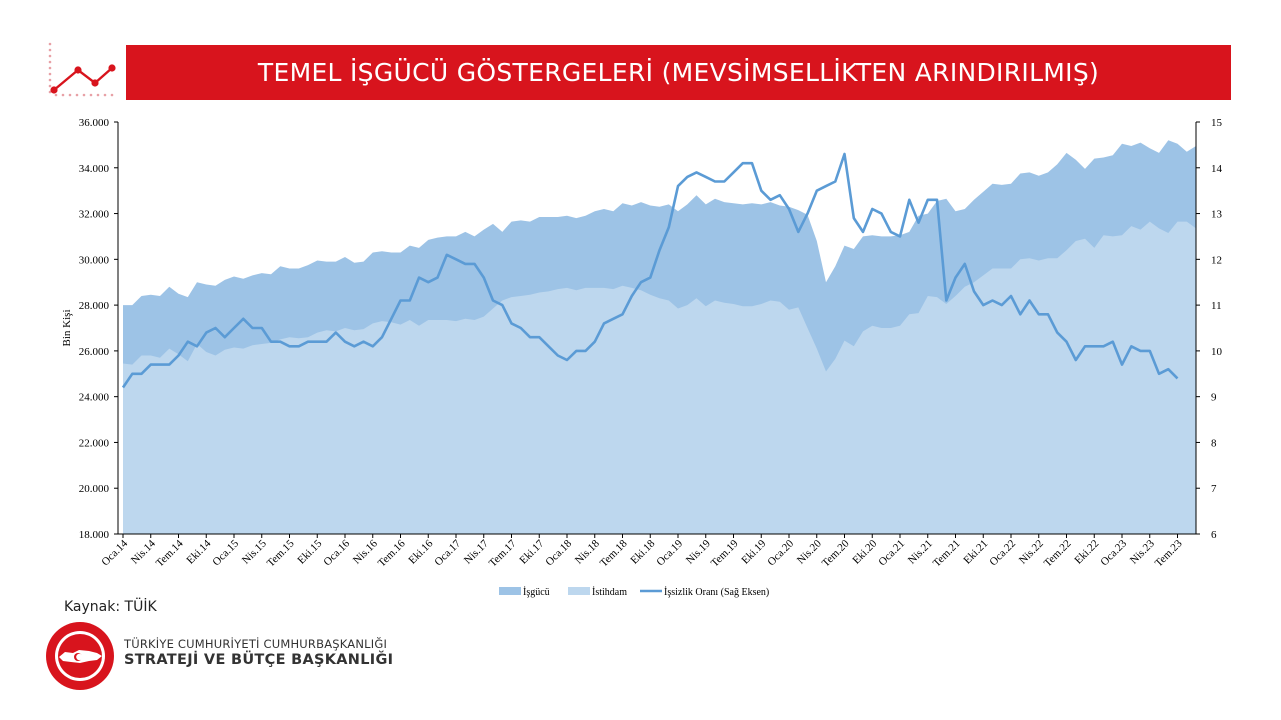  What do you see at coordinates (94, 352) in the screenshot?
I see `y-tick-label: 26.000` at bounding box center [94, 352].